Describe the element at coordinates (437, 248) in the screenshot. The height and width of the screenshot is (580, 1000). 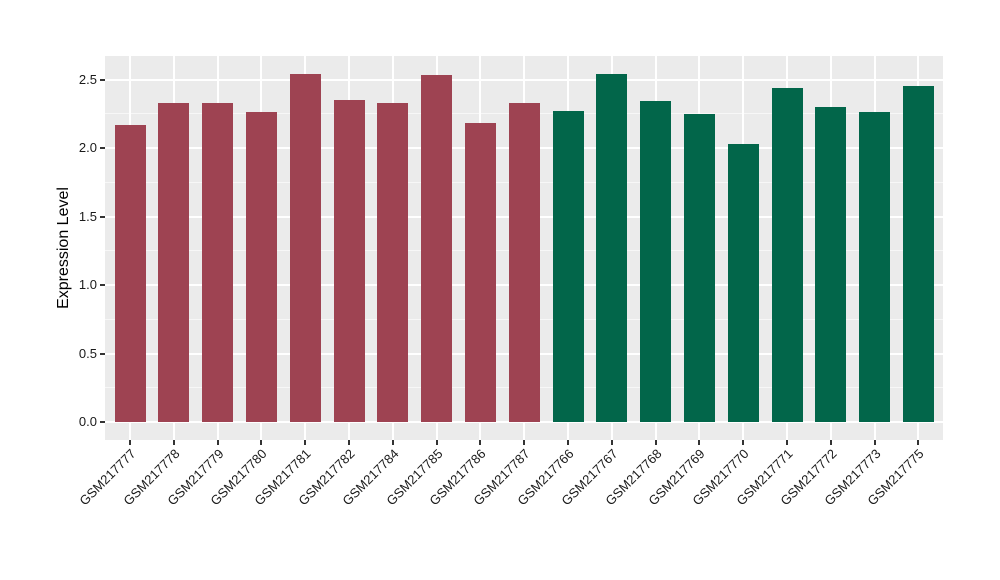
I see `bar-gsm217785` at that location.